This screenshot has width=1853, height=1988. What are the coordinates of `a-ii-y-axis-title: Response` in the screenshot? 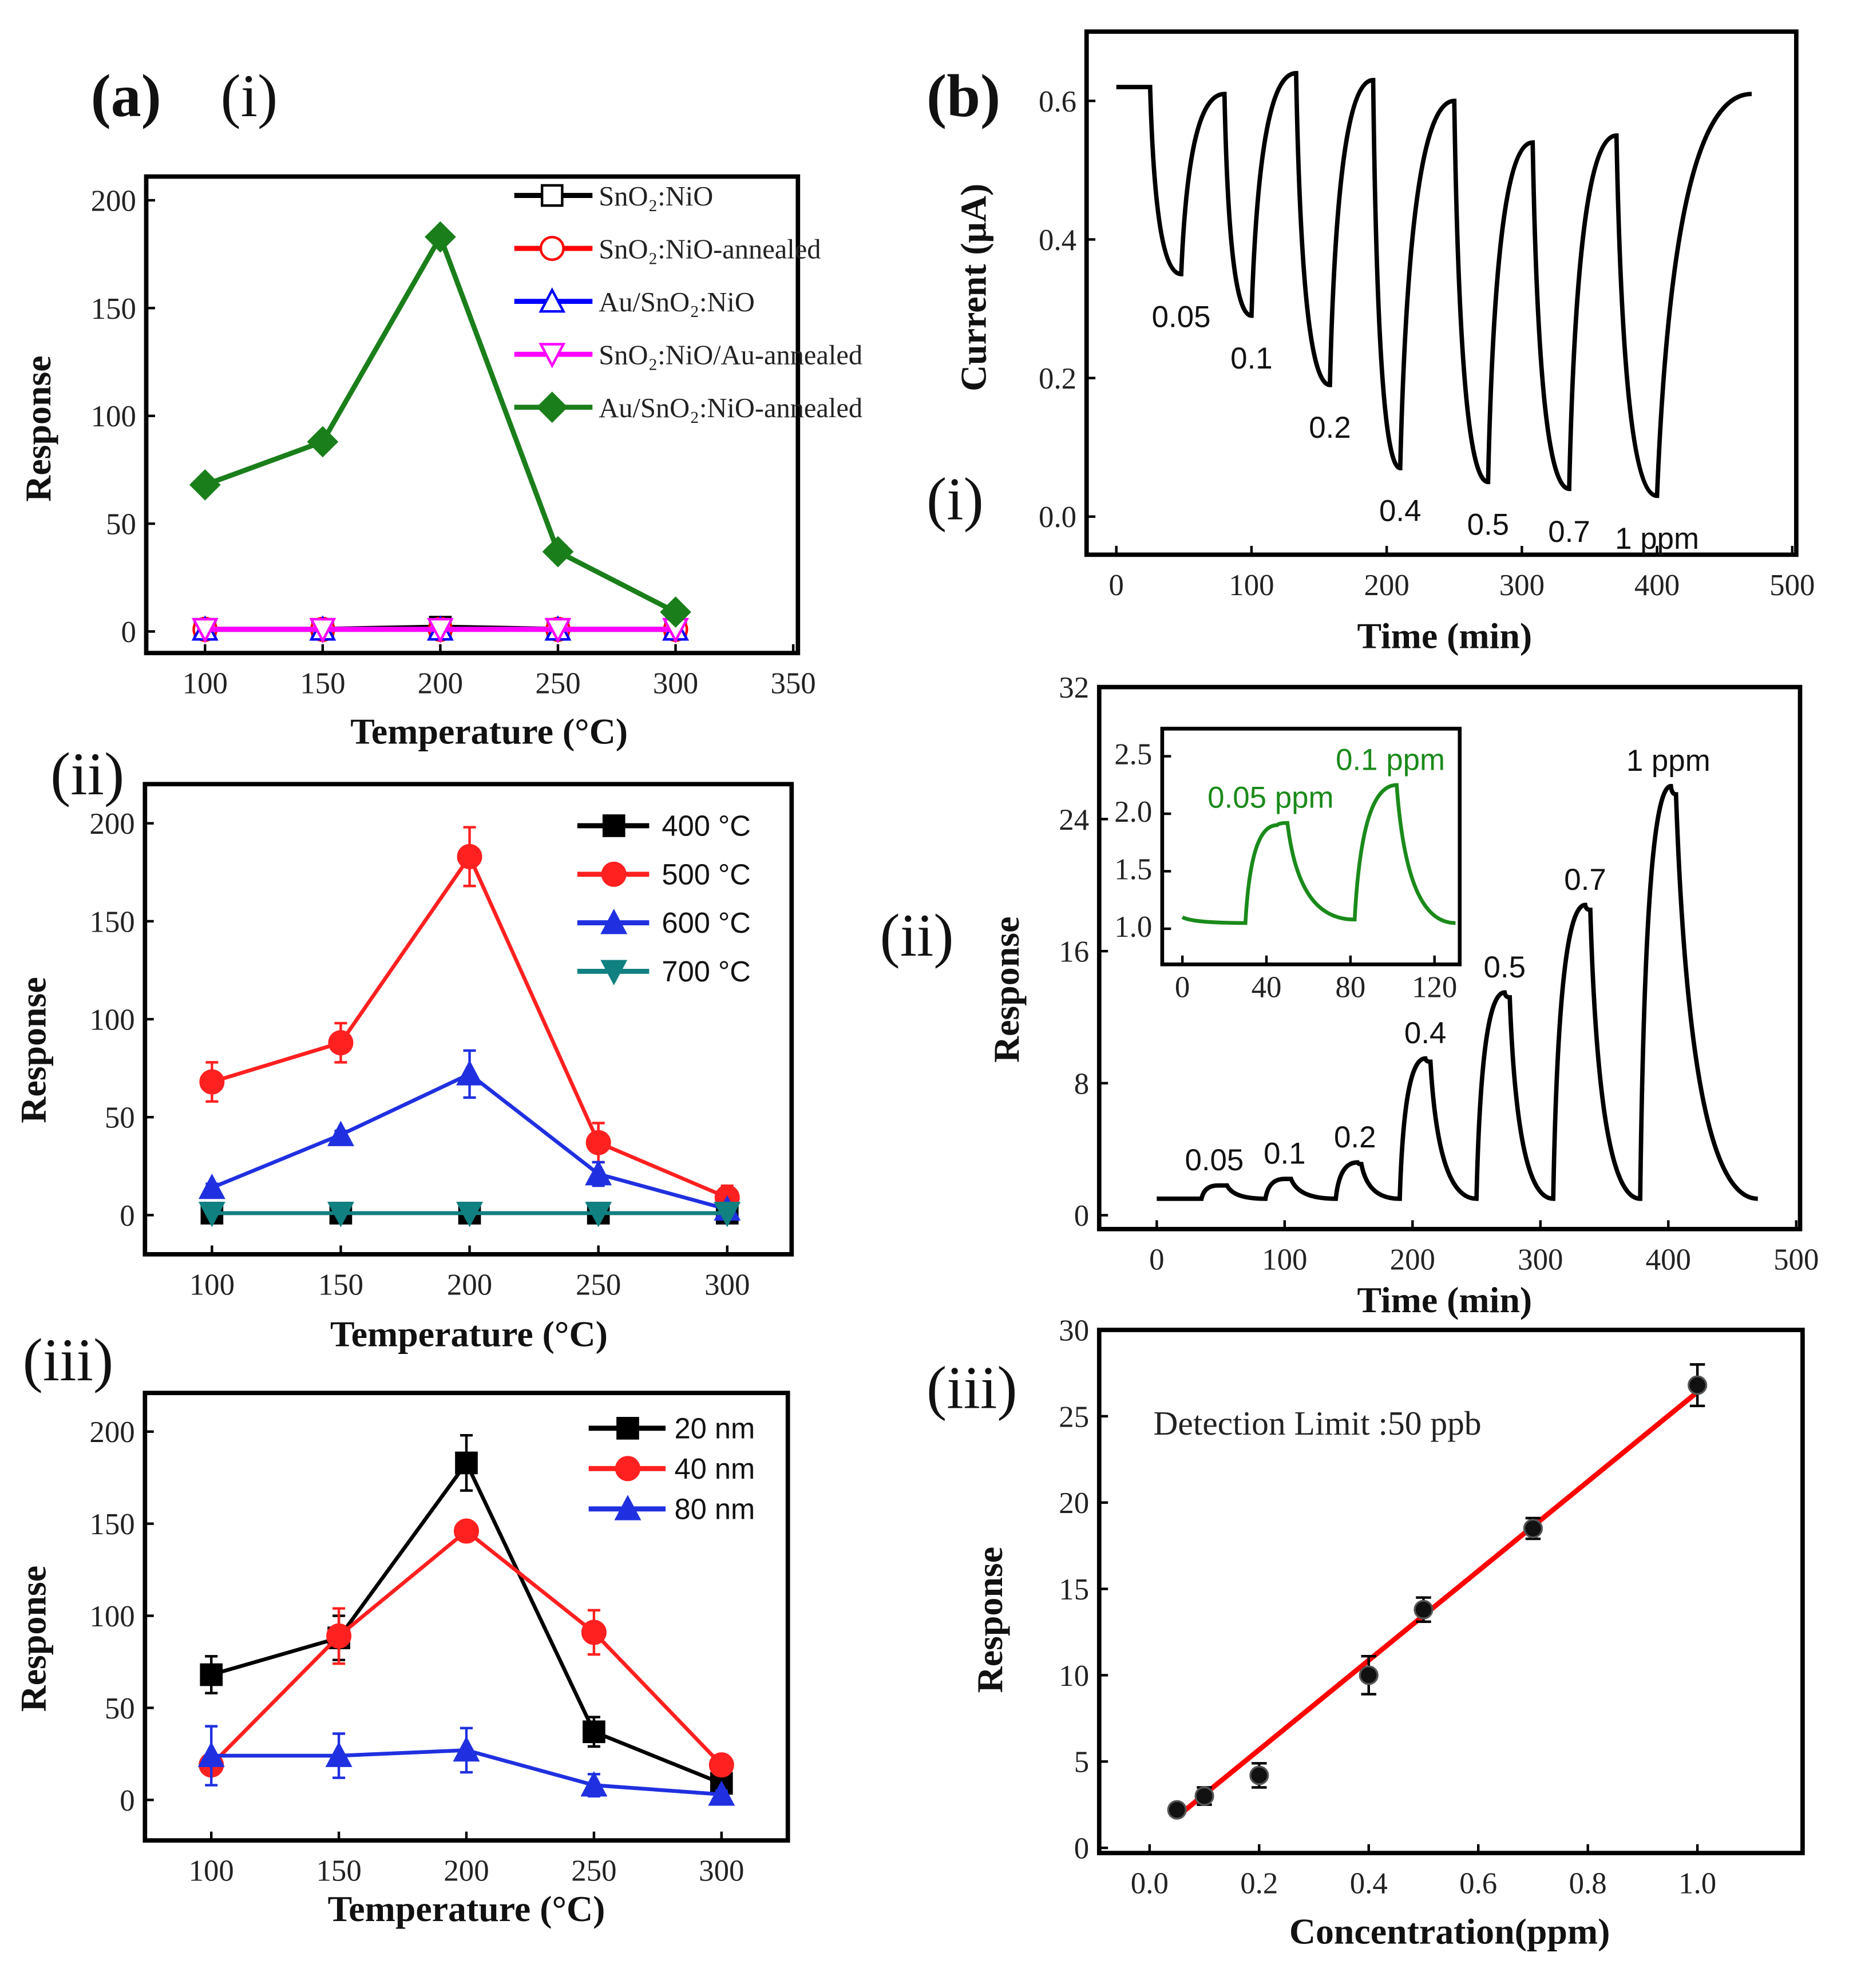 It's located at (33, 1050).